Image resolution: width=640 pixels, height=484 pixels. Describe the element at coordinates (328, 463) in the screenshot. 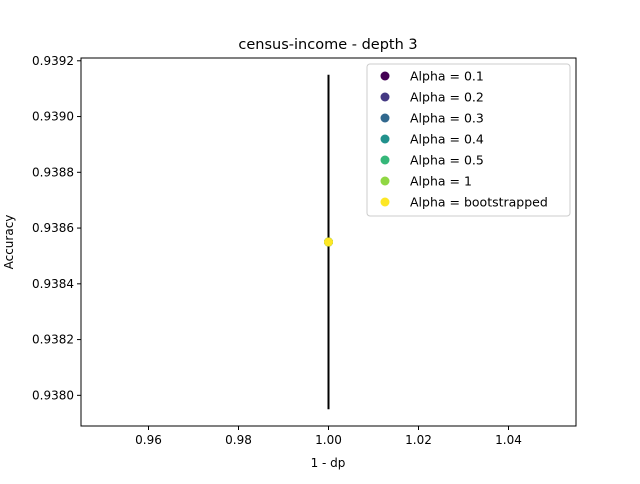

I see `x-axis-label: 1 - dp` at that location.